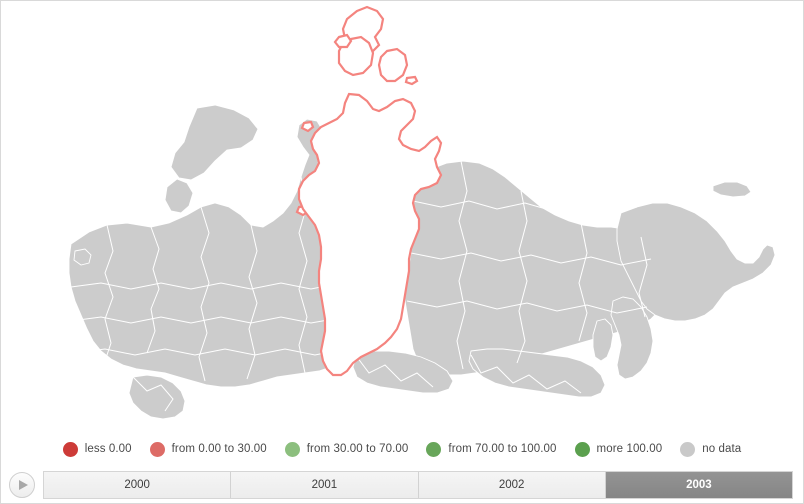 The width and height of the screenshot is (804, 504). What do you see at coordinates (357, 449) in the screenshot?
I see `legend-item-label: from 30.00 to 70.00` at bounding box center [357, 449].